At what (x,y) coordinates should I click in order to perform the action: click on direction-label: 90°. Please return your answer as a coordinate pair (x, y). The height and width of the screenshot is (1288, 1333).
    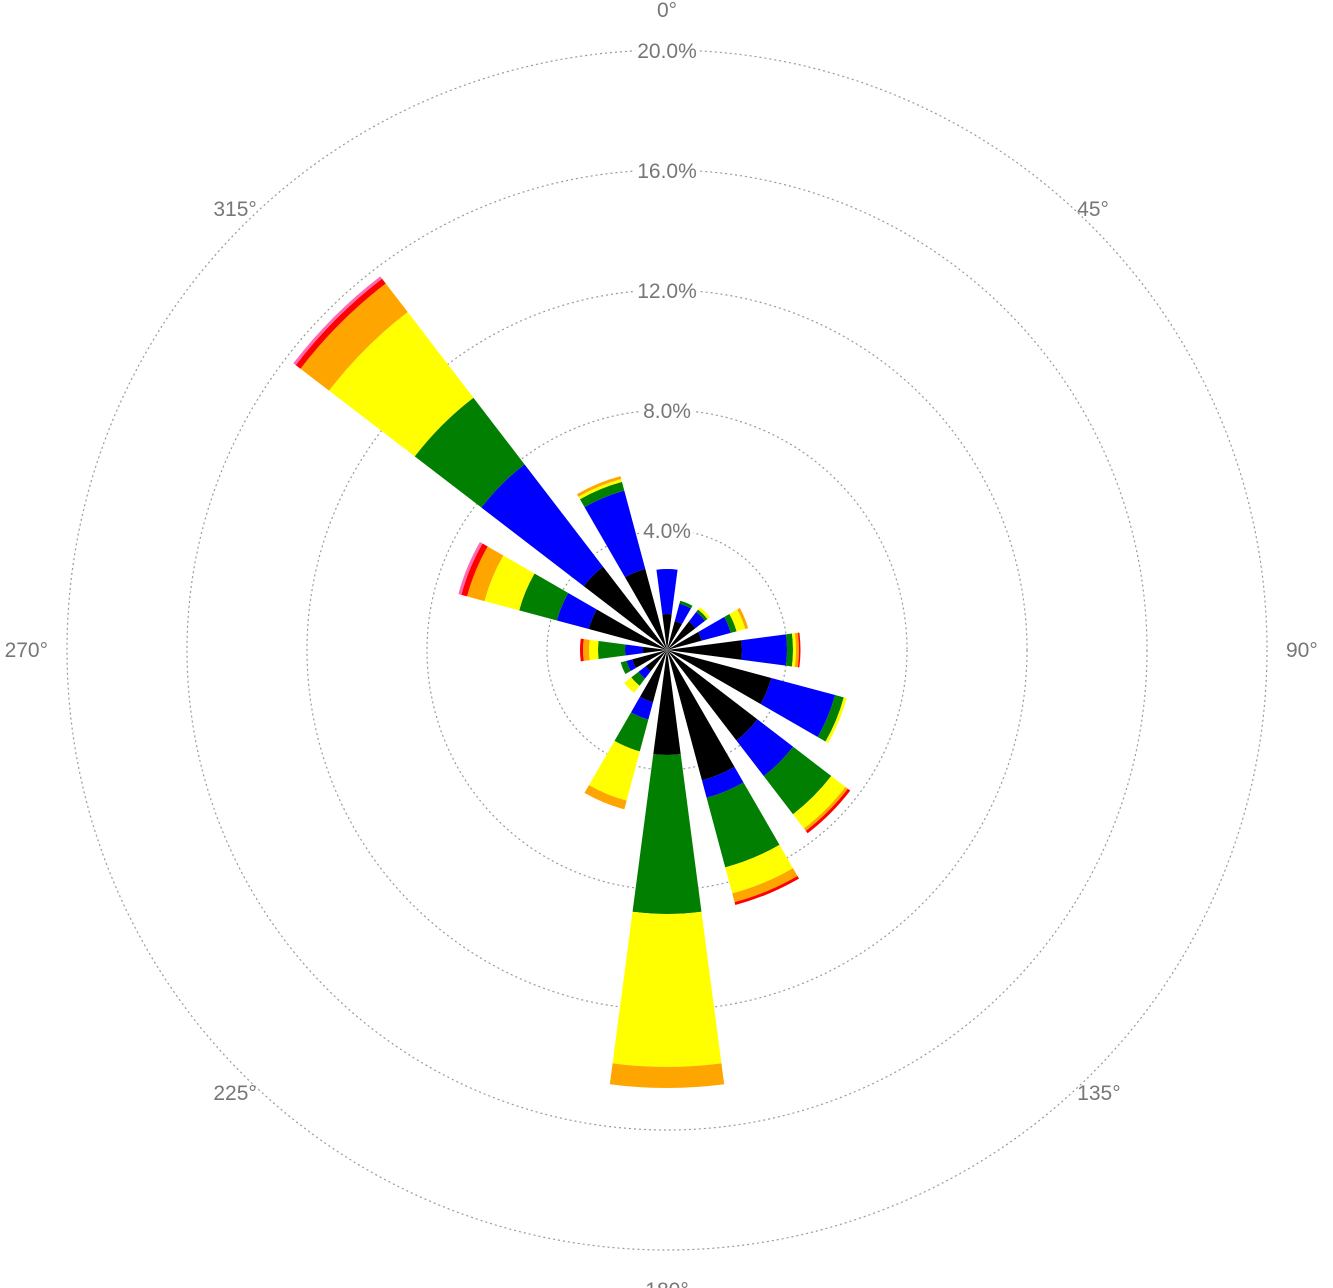
    Looking at the image, I should click on (1302, 650).